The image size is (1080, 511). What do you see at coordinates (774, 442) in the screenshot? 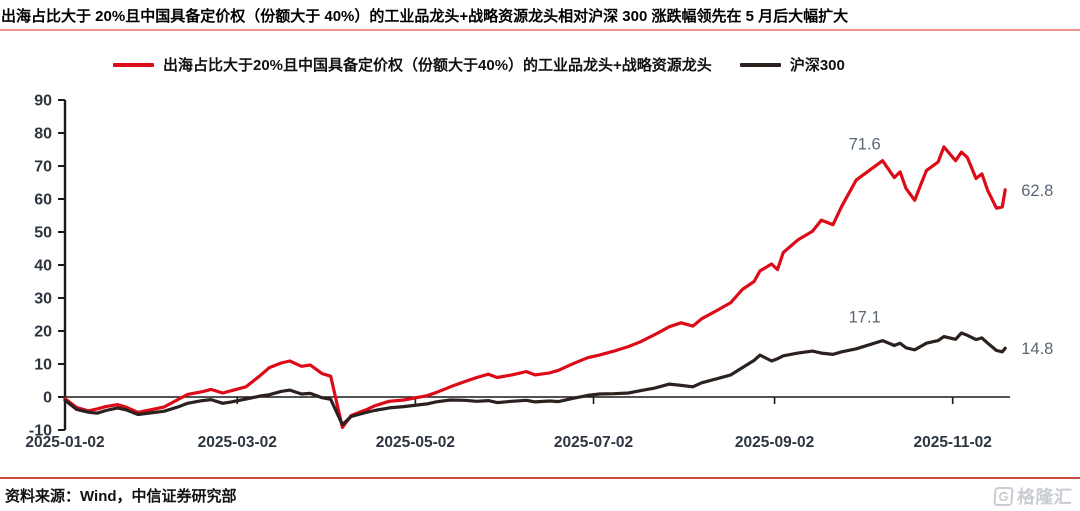
I see `x-tick-label: 2025-09-02` at bounding box center [774, 442].